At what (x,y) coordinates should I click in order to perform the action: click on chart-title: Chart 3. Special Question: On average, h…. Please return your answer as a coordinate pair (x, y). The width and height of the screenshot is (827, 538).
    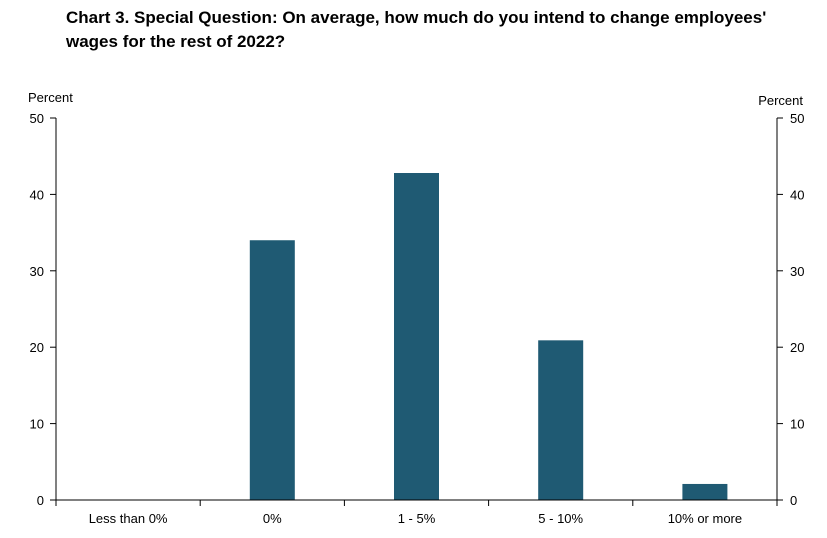
    Looking at the image, I should click on (436, 30).